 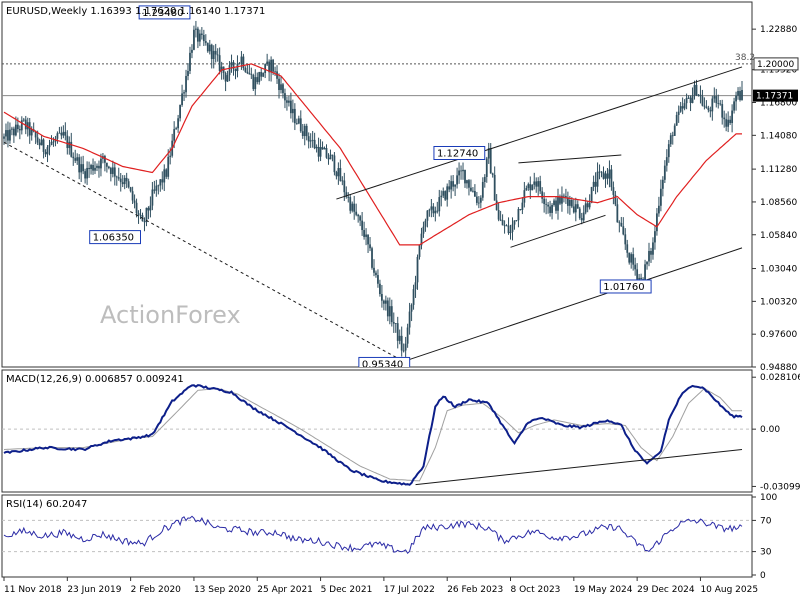 I want to click on fib-label: 38.2, so click(x=745, y=58).